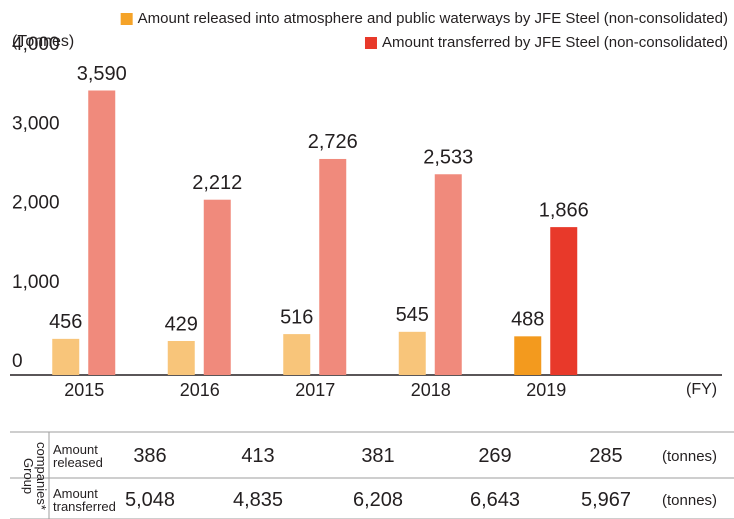 The height and width of the screenshot is (519, 734). I want to click on value-label: 3,590, so click(102, 74).